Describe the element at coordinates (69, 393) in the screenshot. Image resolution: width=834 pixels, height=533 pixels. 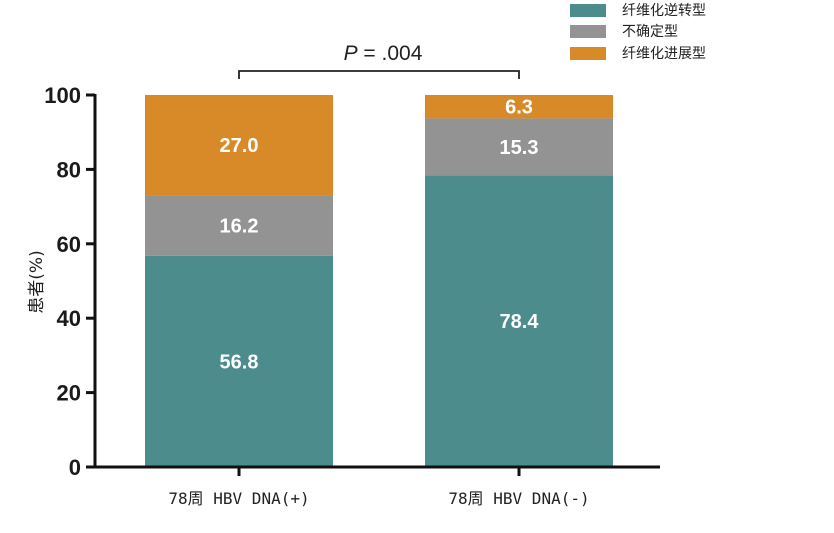
I see `y-tick-label: 20` at that location.